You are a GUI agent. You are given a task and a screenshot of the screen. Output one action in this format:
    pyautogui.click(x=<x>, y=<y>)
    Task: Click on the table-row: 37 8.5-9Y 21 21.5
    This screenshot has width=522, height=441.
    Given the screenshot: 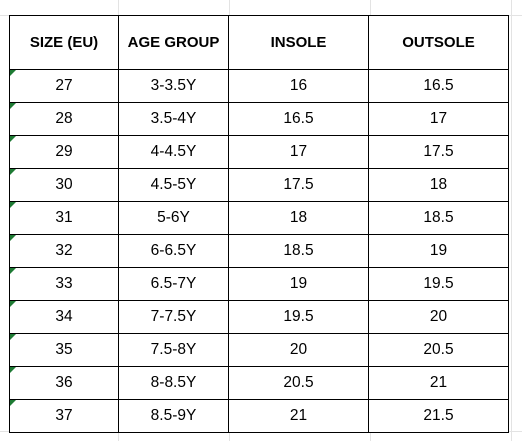 What is the action you would take?
    pyautogui.click(x=259, y=416)
    